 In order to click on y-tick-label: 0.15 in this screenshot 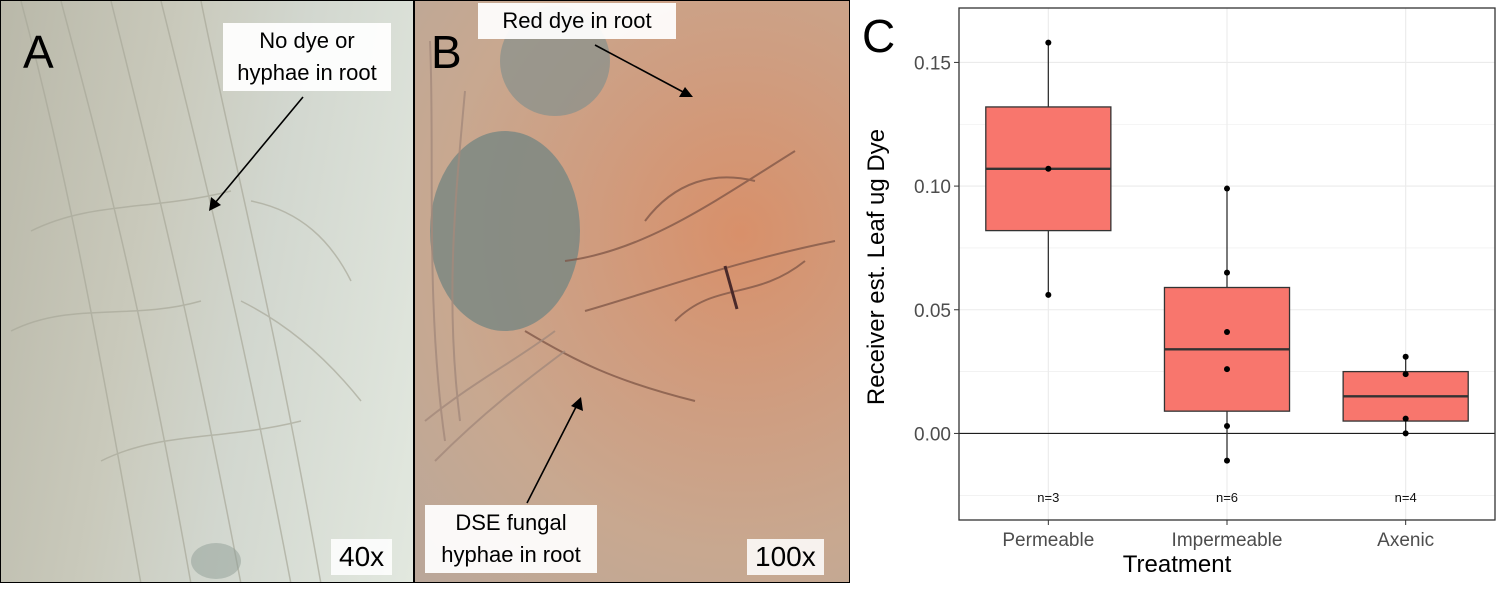, I will do `click(932, 63)`.